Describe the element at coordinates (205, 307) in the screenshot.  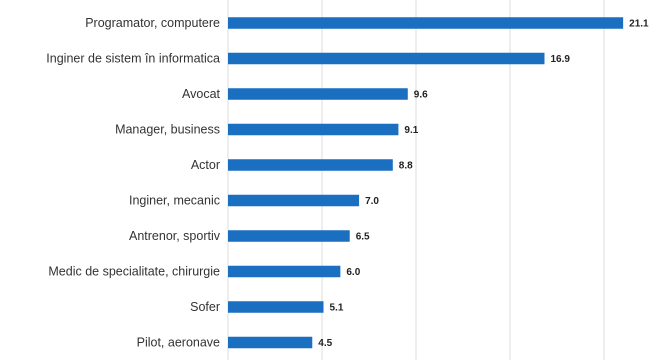
I see `category-label-8: Sofer` at that location.